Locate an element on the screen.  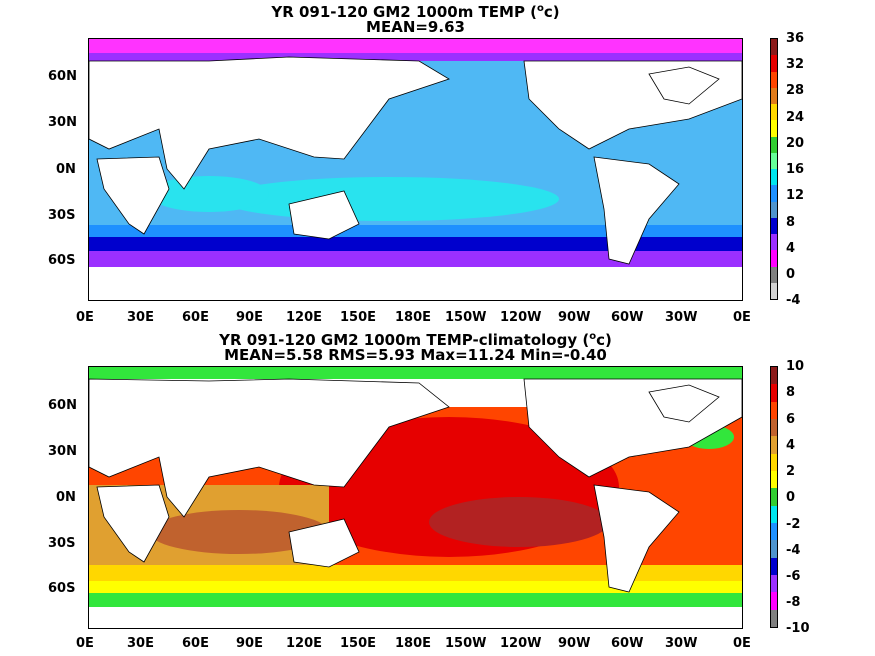
panel2-lon-7: 150W is located at coordinates (466, 643).